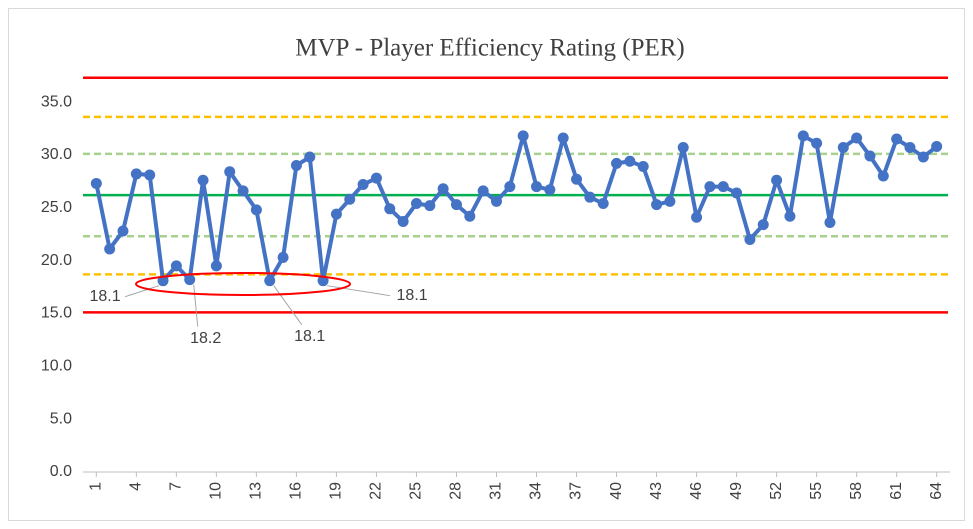  Describe the element at coordinates (336, 491) in the screenshot. I see `x-tick-label: 19` at that location.